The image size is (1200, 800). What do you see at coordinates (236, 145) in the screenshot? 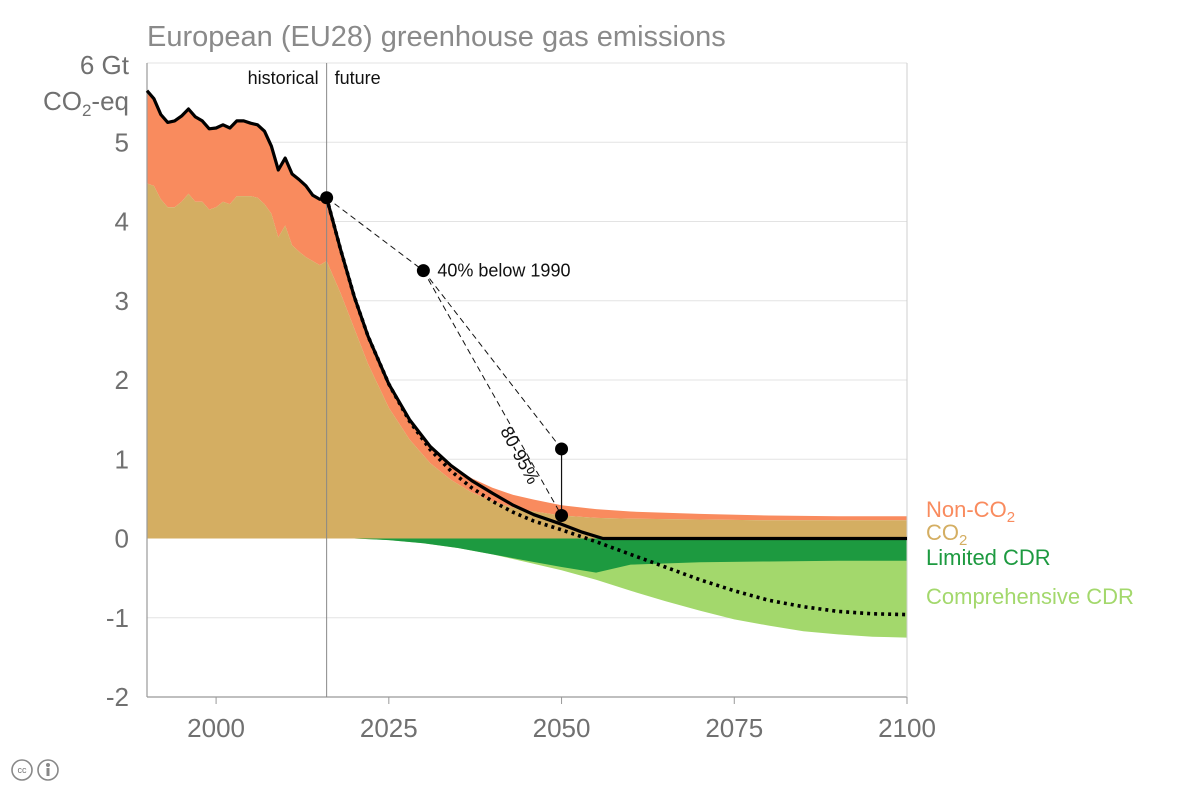
I see `net-emissions-historical-line` at bounding box center [236, 145].